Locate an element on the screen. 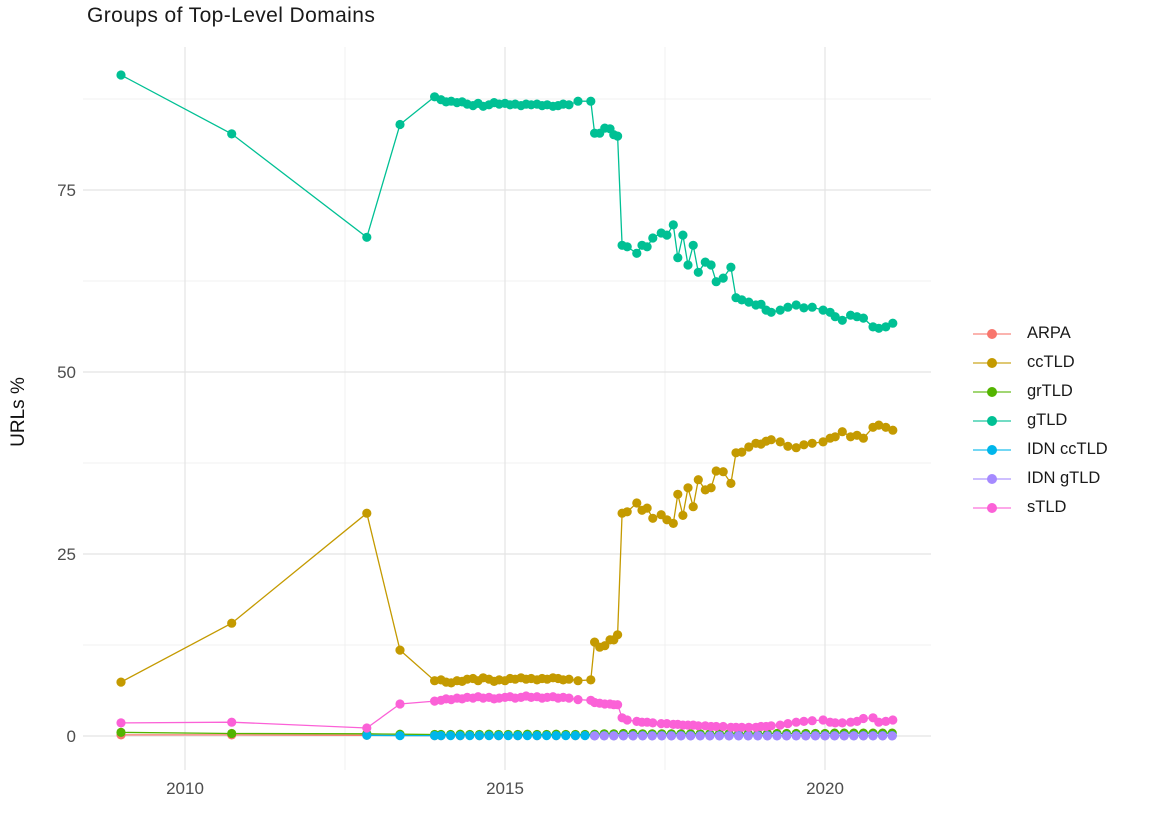 This screenshot has width=1164, height=827. chart-title: Groups of Top-Level Domains is located at coordinates (231, 15).